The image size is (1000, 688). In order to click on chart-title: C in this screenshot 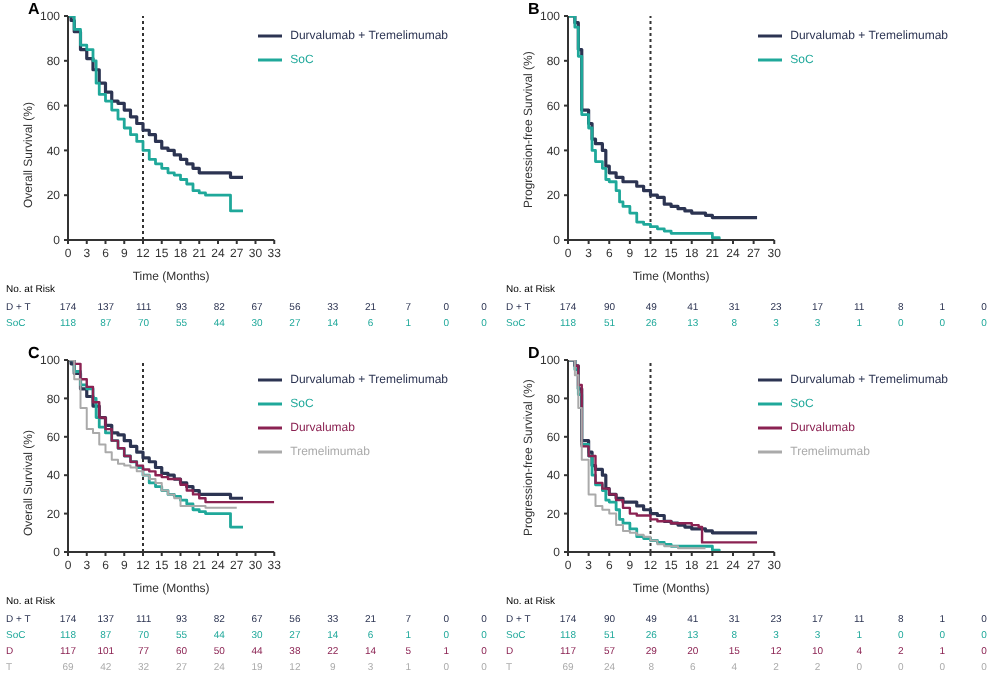, I will do `click(34, 353)`.